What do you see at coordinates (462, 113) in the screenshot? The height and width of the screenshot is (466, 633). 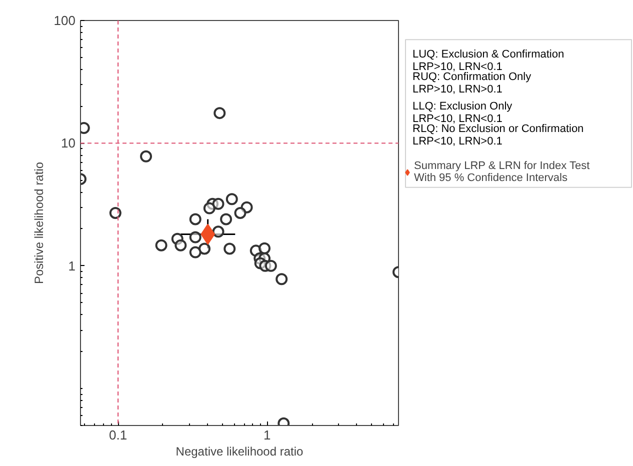 I see `text: LLQ: Exclusion Only LRP<10, LRN<0.1` at bounding box center [462, 113].